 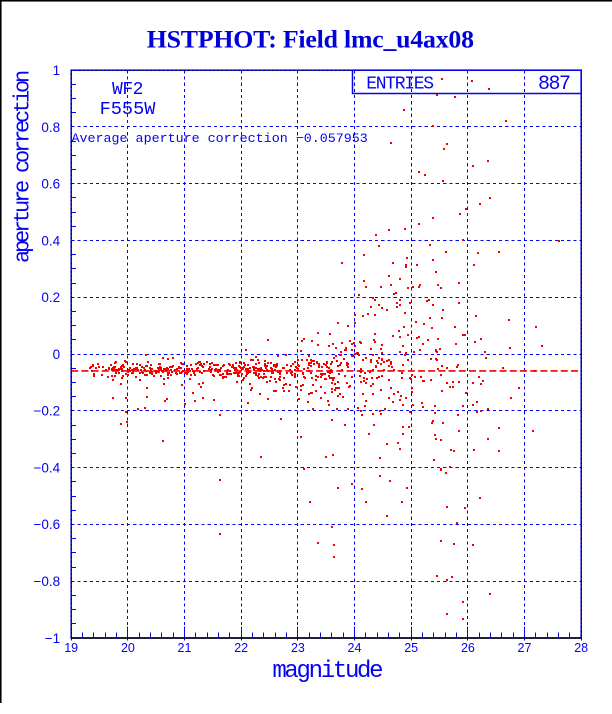 I want to click on svg-text: 21, so click(x=185, y=648).